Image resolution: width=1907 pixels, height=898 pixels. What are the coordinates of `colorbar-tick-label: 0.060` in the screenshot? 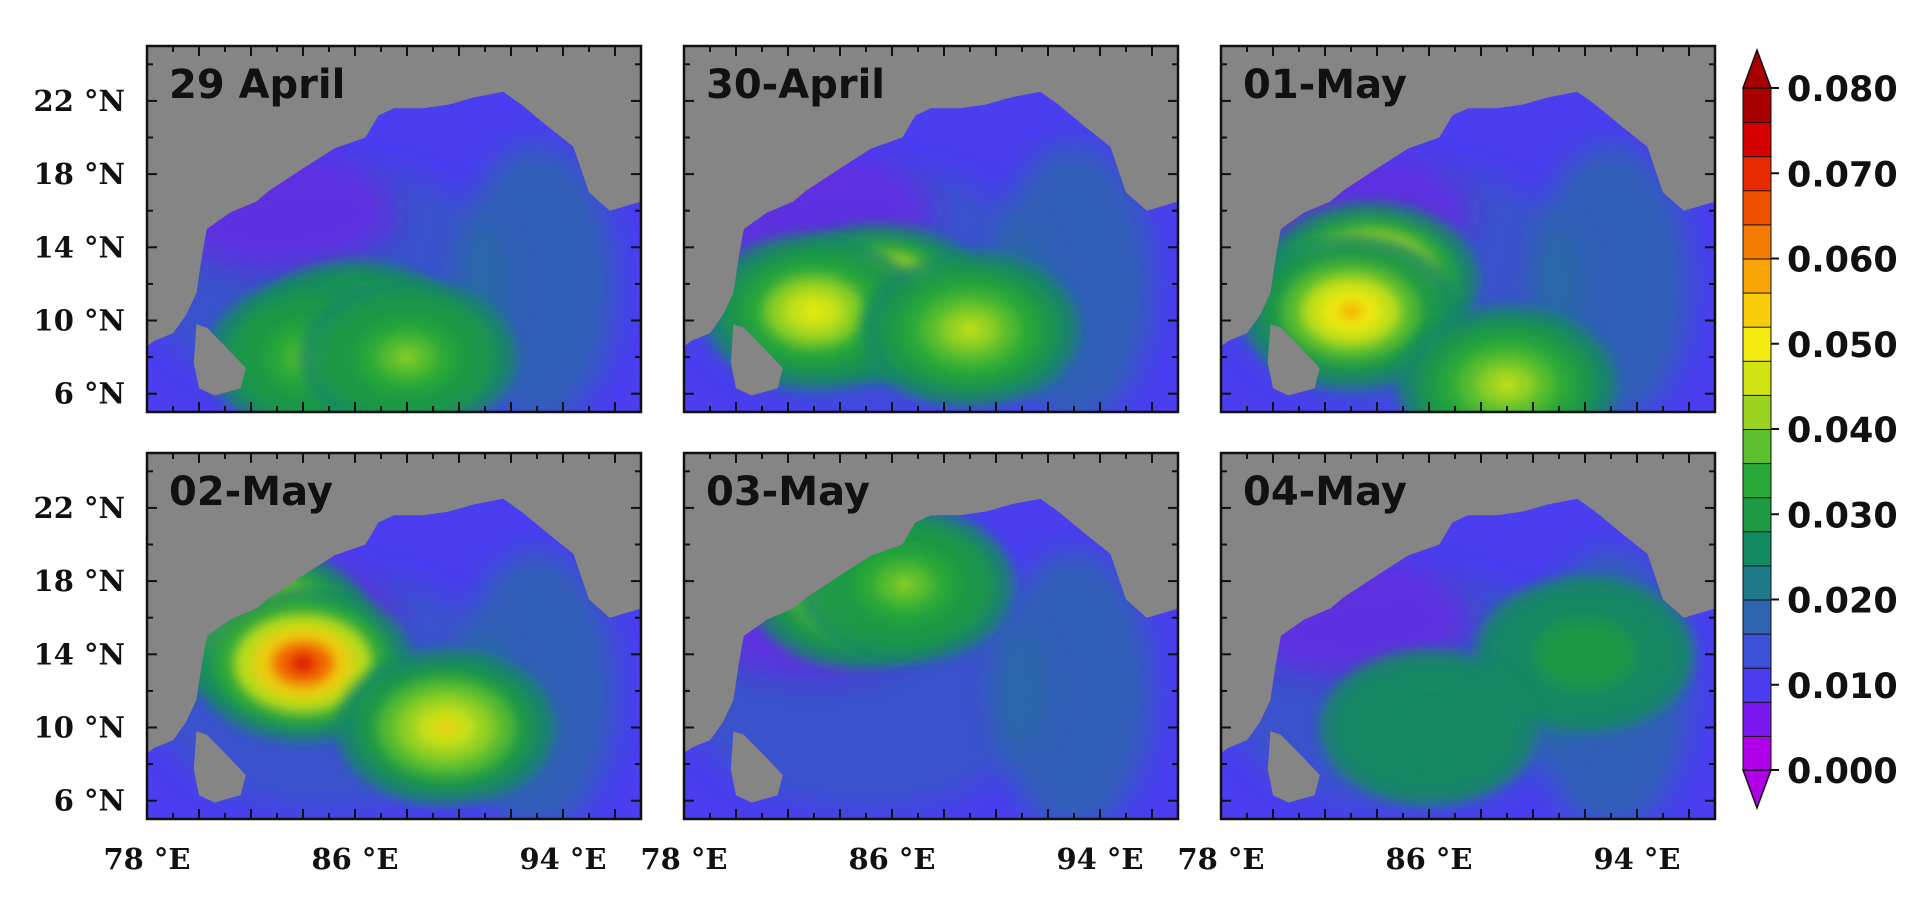 It's located at (1842, 261).